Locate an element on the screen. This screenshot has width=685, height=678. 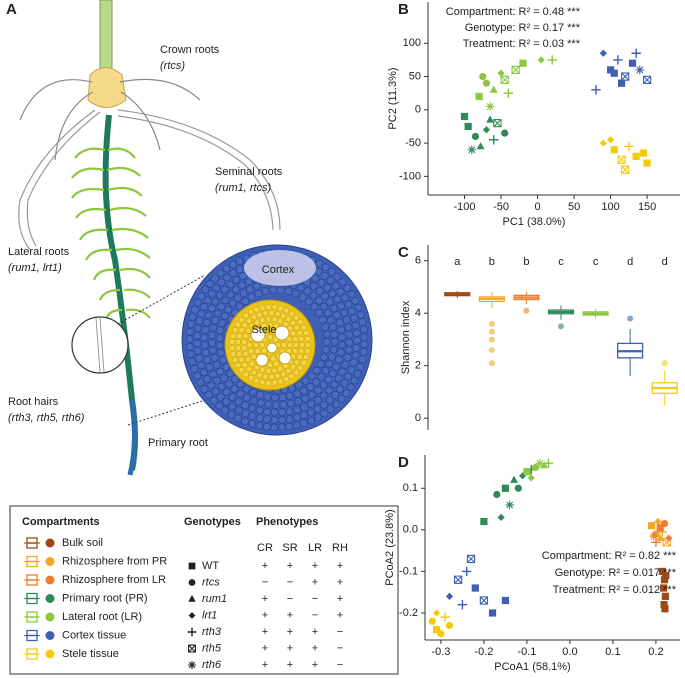
x-tick-label: -0.2 is located at coordinates (483, 652).